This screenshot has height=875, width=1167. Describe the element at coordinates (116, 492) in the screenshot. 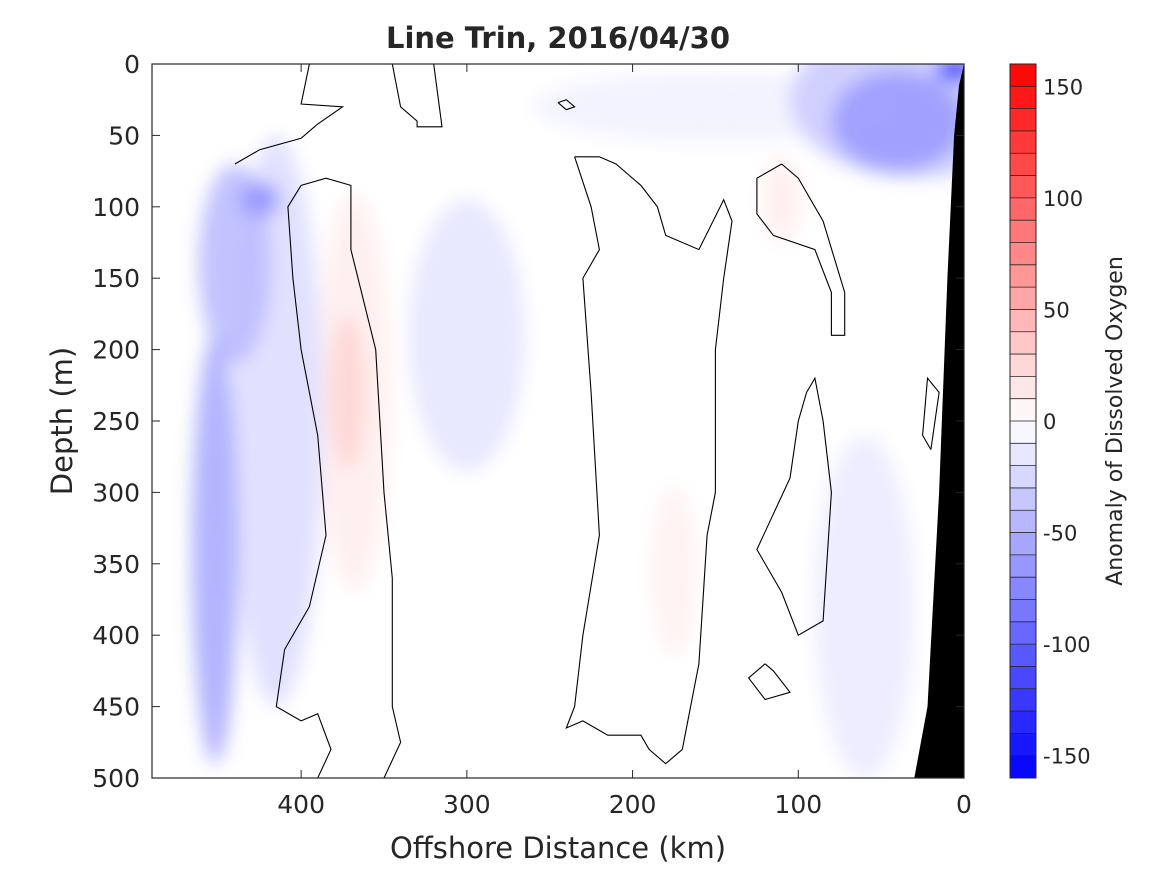

I see `y-tick-label: 300` at that location.